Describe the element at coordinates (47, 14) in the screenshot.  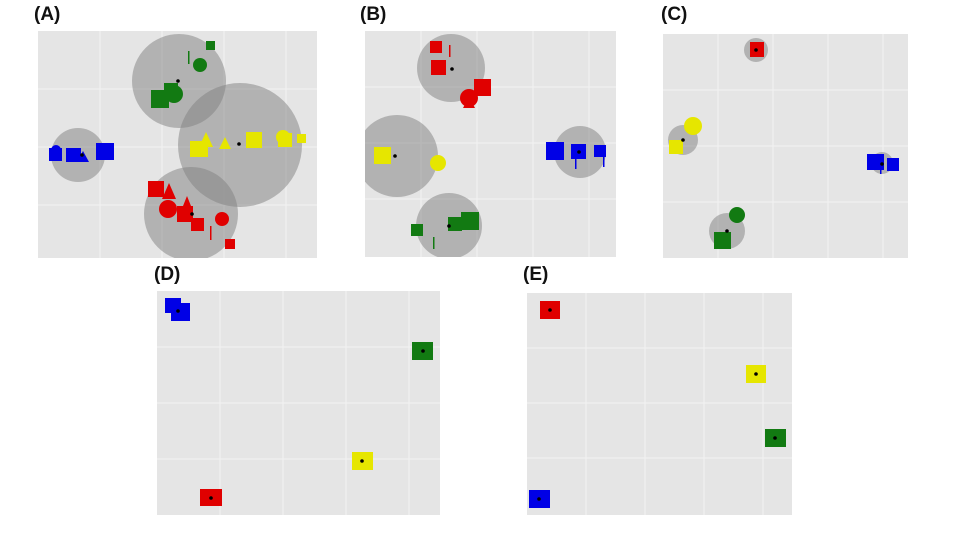
I see `panel-label-a: (A)` at that location.